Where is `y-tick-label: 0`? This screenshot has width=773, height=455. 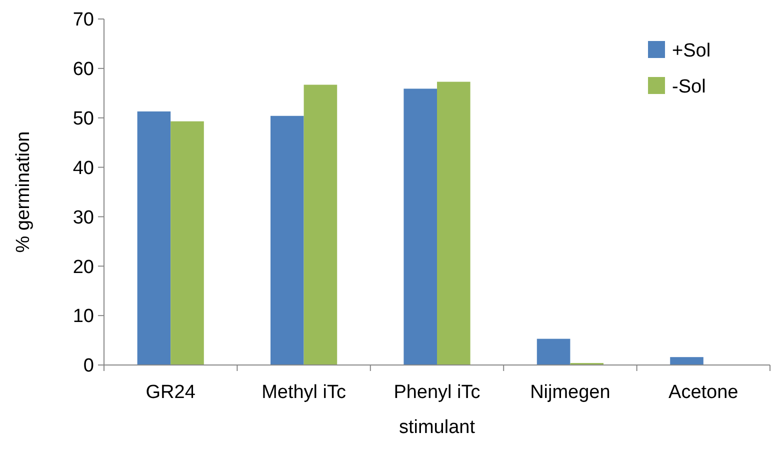
y-tick-label: 0 is located at coordinates (88, 366).